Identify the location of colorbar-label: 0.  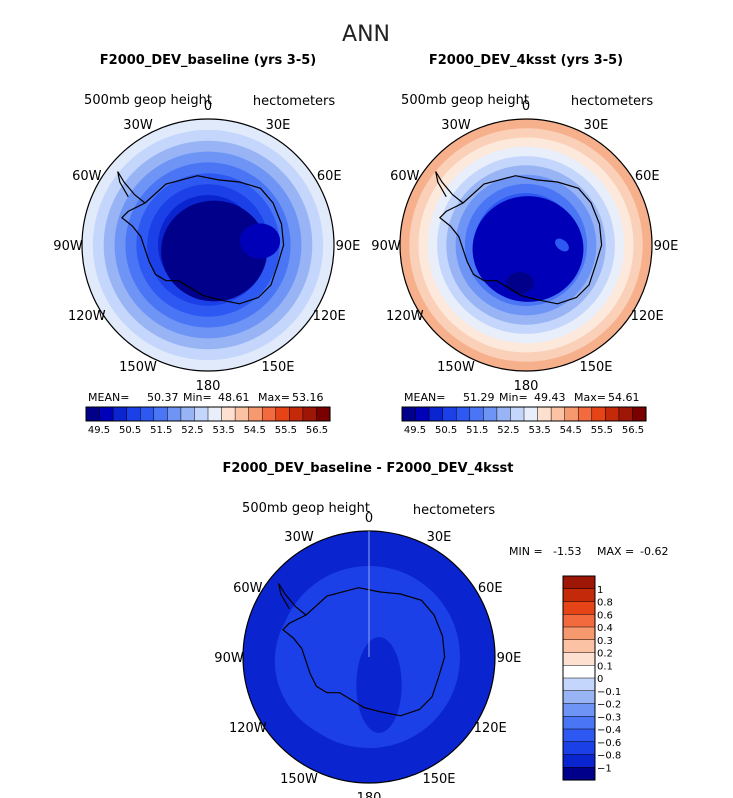
(600, 679).